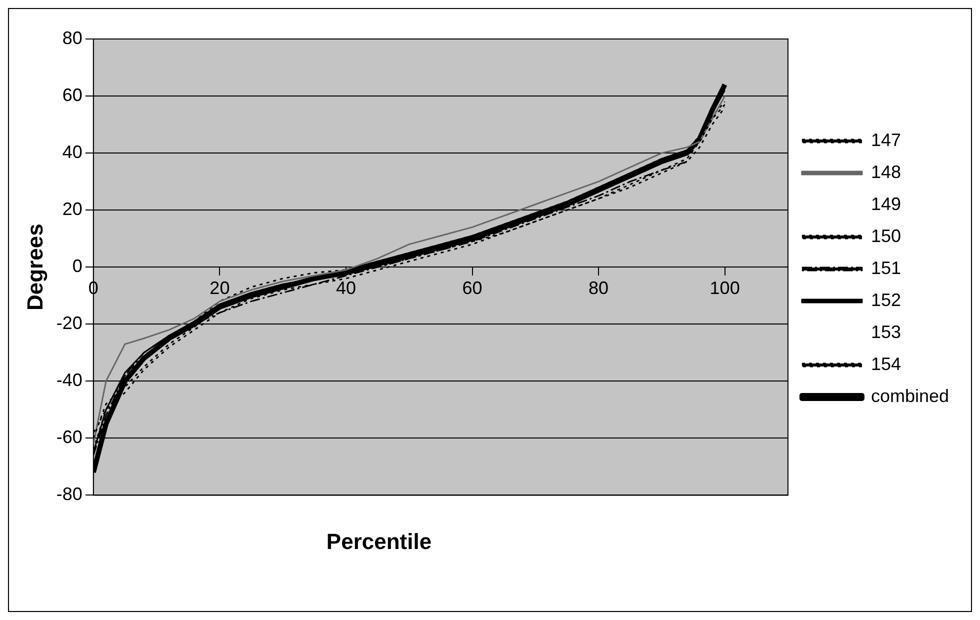  Describe the element at coordinates (885, 236) in the screenshot. I see `legend-label: 150` at that location.